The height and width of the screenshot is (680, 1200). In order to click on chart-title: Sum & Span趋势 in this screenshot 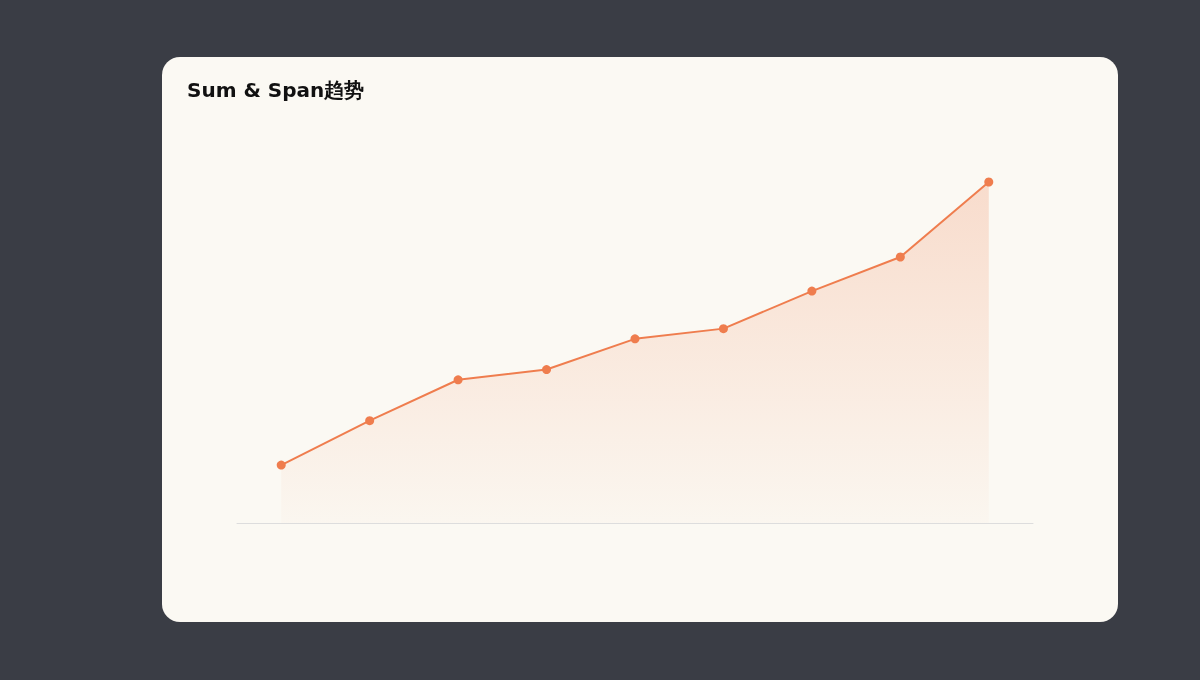, I will do `click(276, 90)`.